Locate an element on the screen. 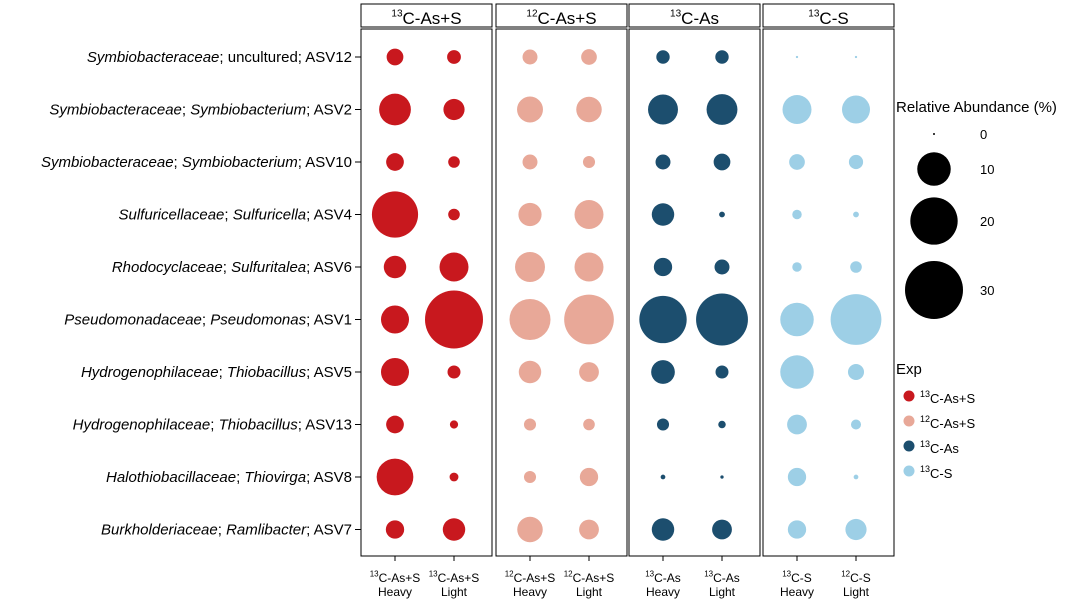  color-legend-title: Exp is located at coordinates (909, 369).